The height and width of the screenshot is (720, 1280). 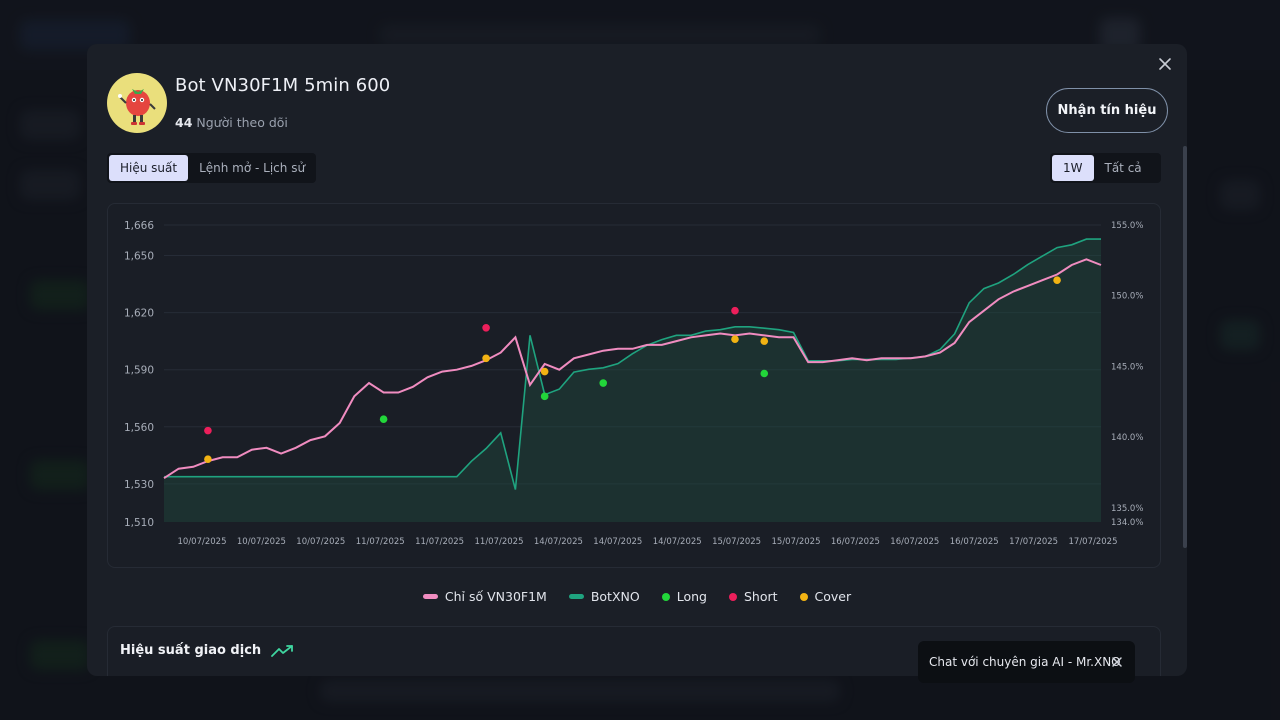 What do you see at coordinates (1107, 110) in the screenshot?
I see `receive-signal-button: Nhận tín hiệu` at bounding box center [1107, 110].